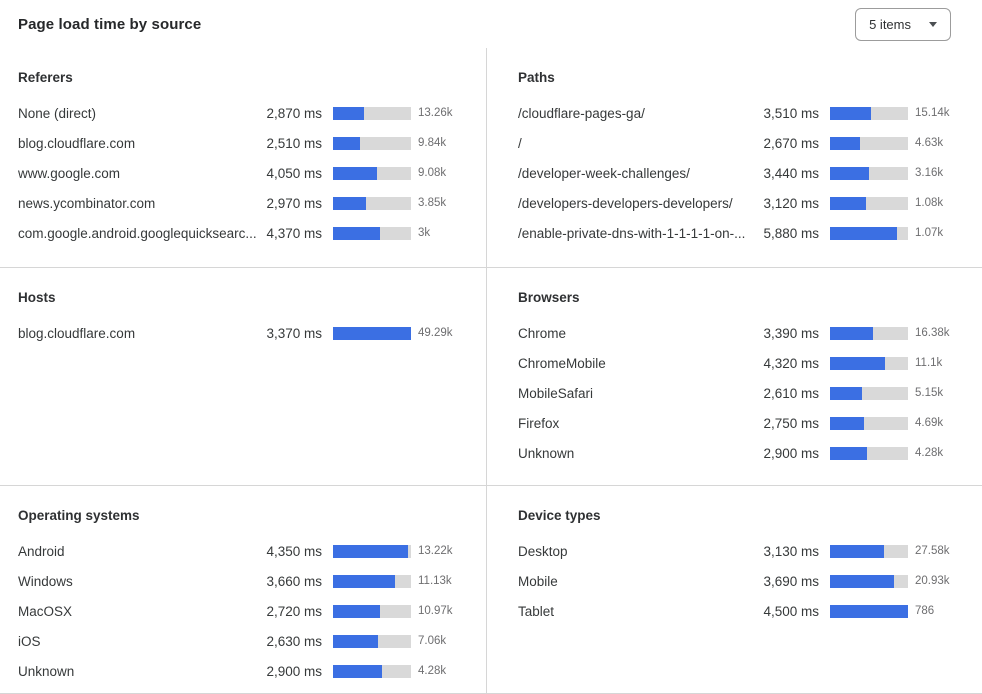 This screenshot has width=982, height=694. I want to click on row-value-ms: 2,670 ms, so click(791, 143).